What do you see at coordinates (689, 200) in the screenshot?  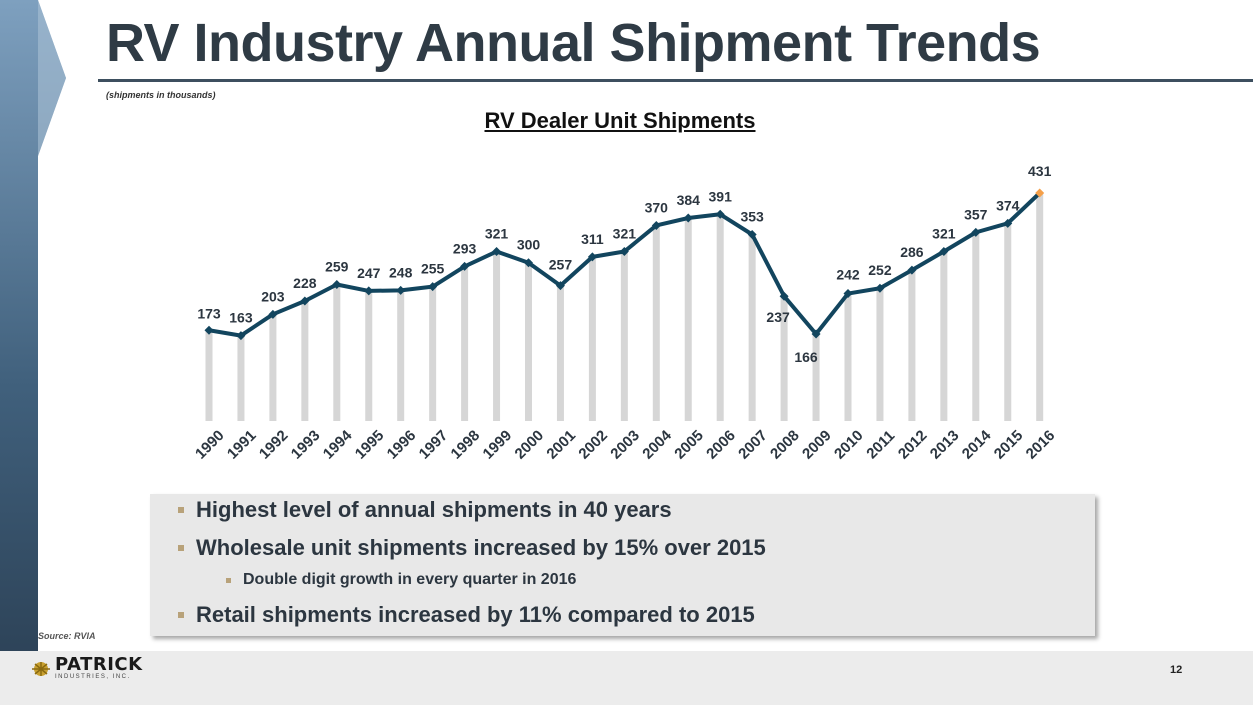 I see `data-label-2005: 384` at bounding box center [689, 200].